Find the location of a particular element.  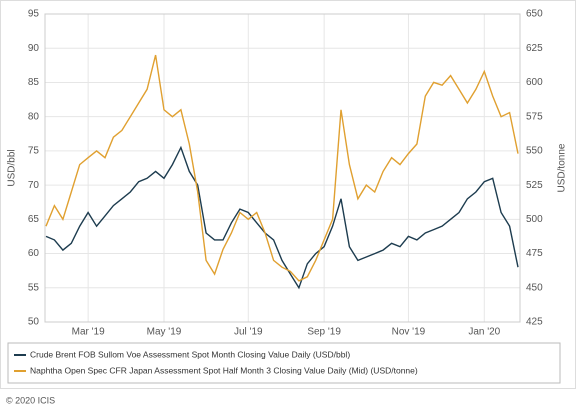

x-tick-label: Sep '19 is located at coordinates (324, 332).